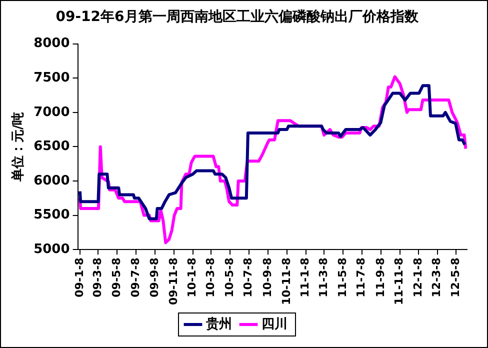 The image size is (488, 348). Describe the element at coordinates (323, 278) in the screenshot. I see `x-tick-label: 11-3-8` at that location.